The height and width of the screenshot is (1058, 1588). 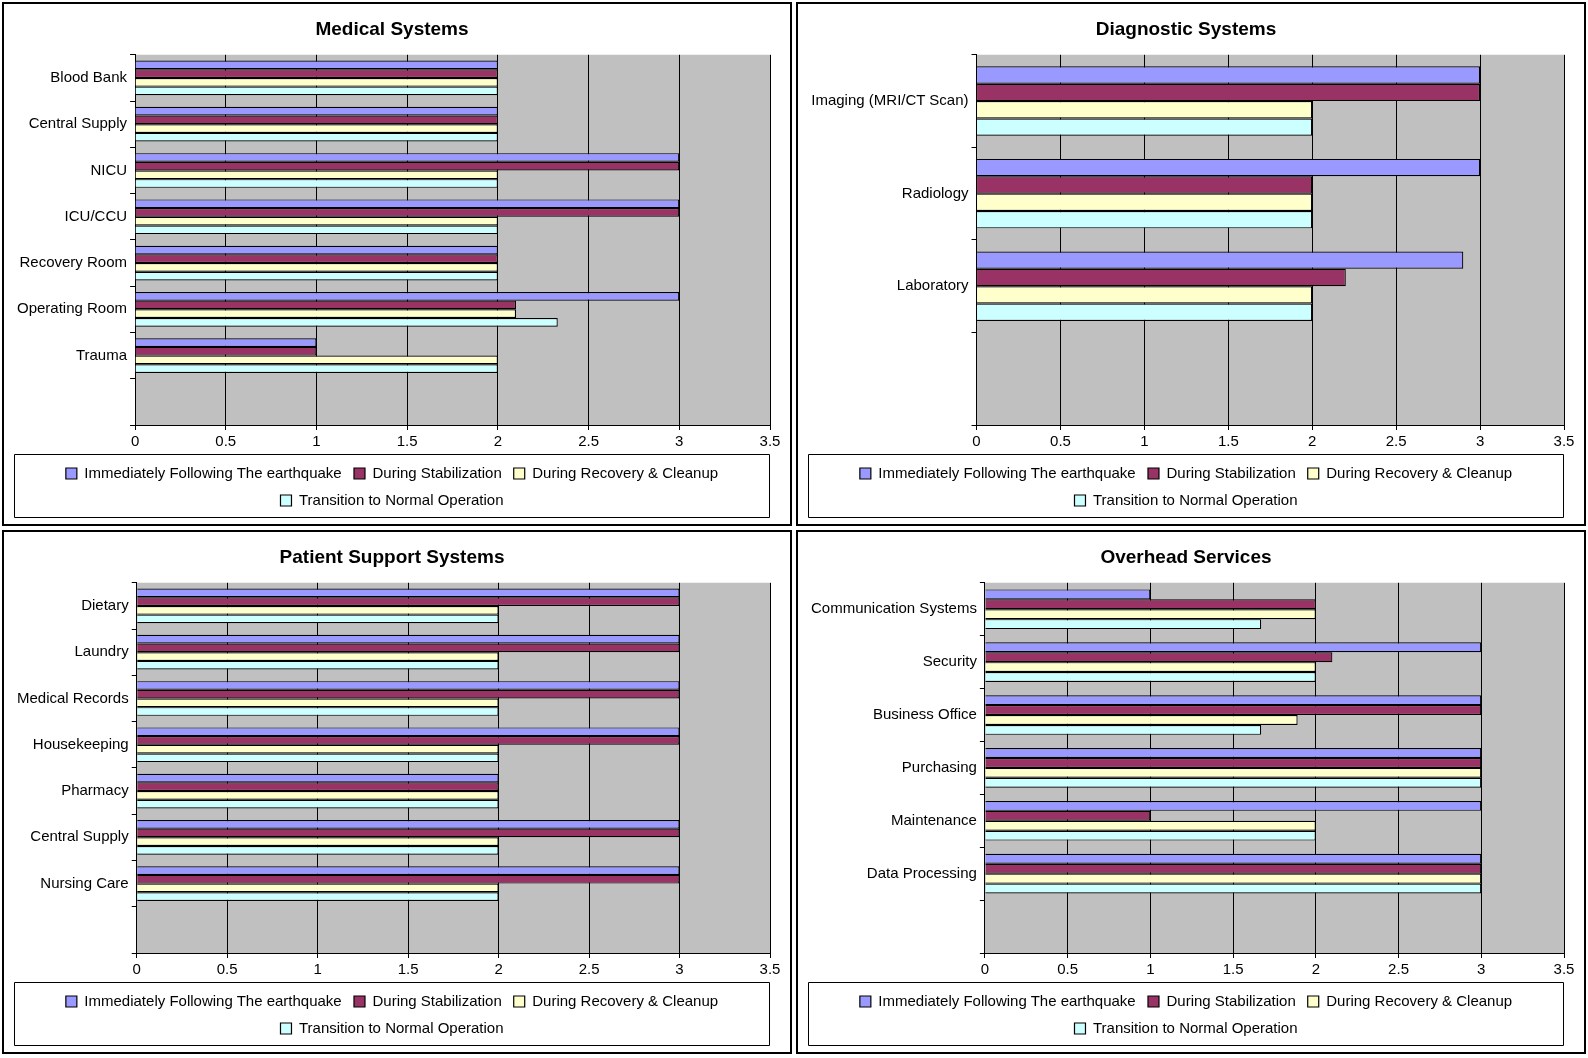 I want to click on y-tick-label: Recovery Room, so click(x=73, y=262).